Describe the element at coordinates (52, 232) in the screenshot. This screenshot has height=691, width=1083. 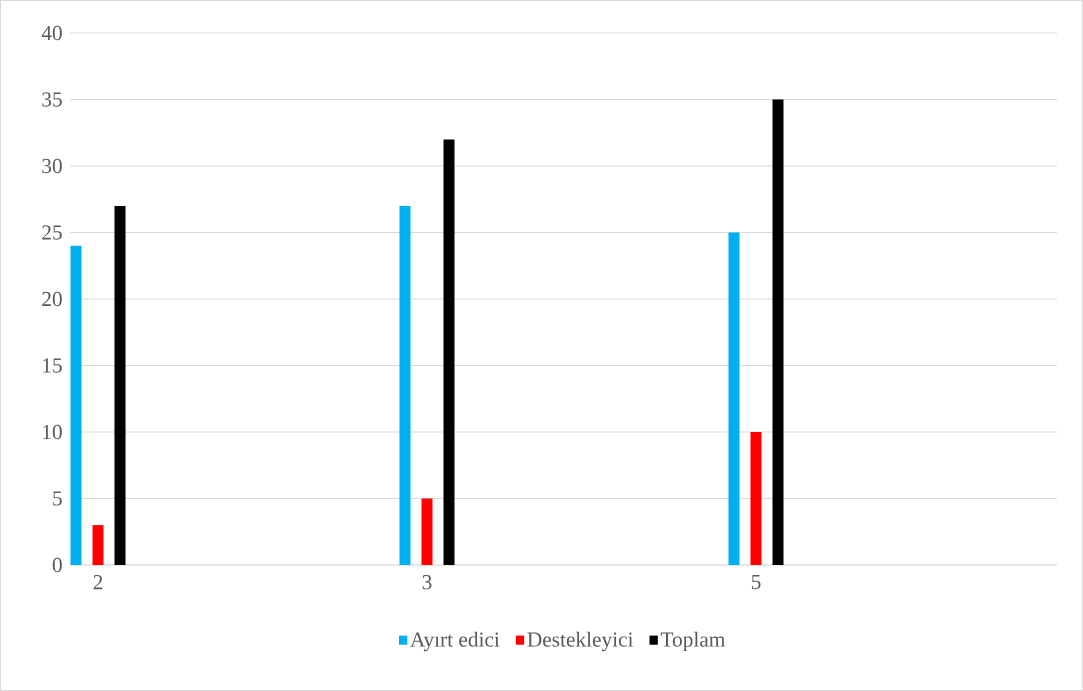
I see `y-tick-label: 25` at that location.